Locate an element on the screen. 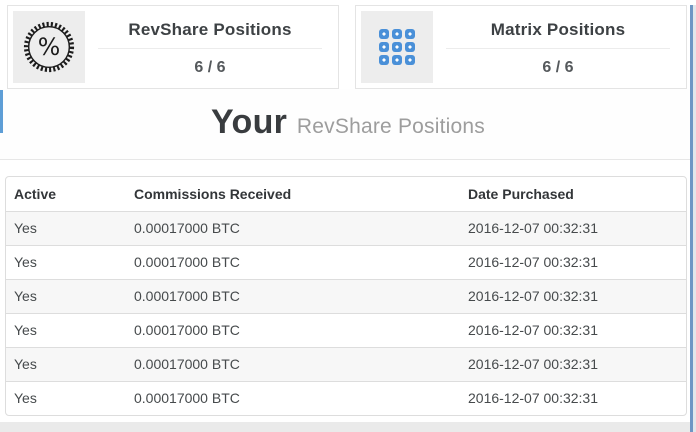 The width and height of the screenshot is (696, 432). right-edge-border is located at coordinates (691, 218).